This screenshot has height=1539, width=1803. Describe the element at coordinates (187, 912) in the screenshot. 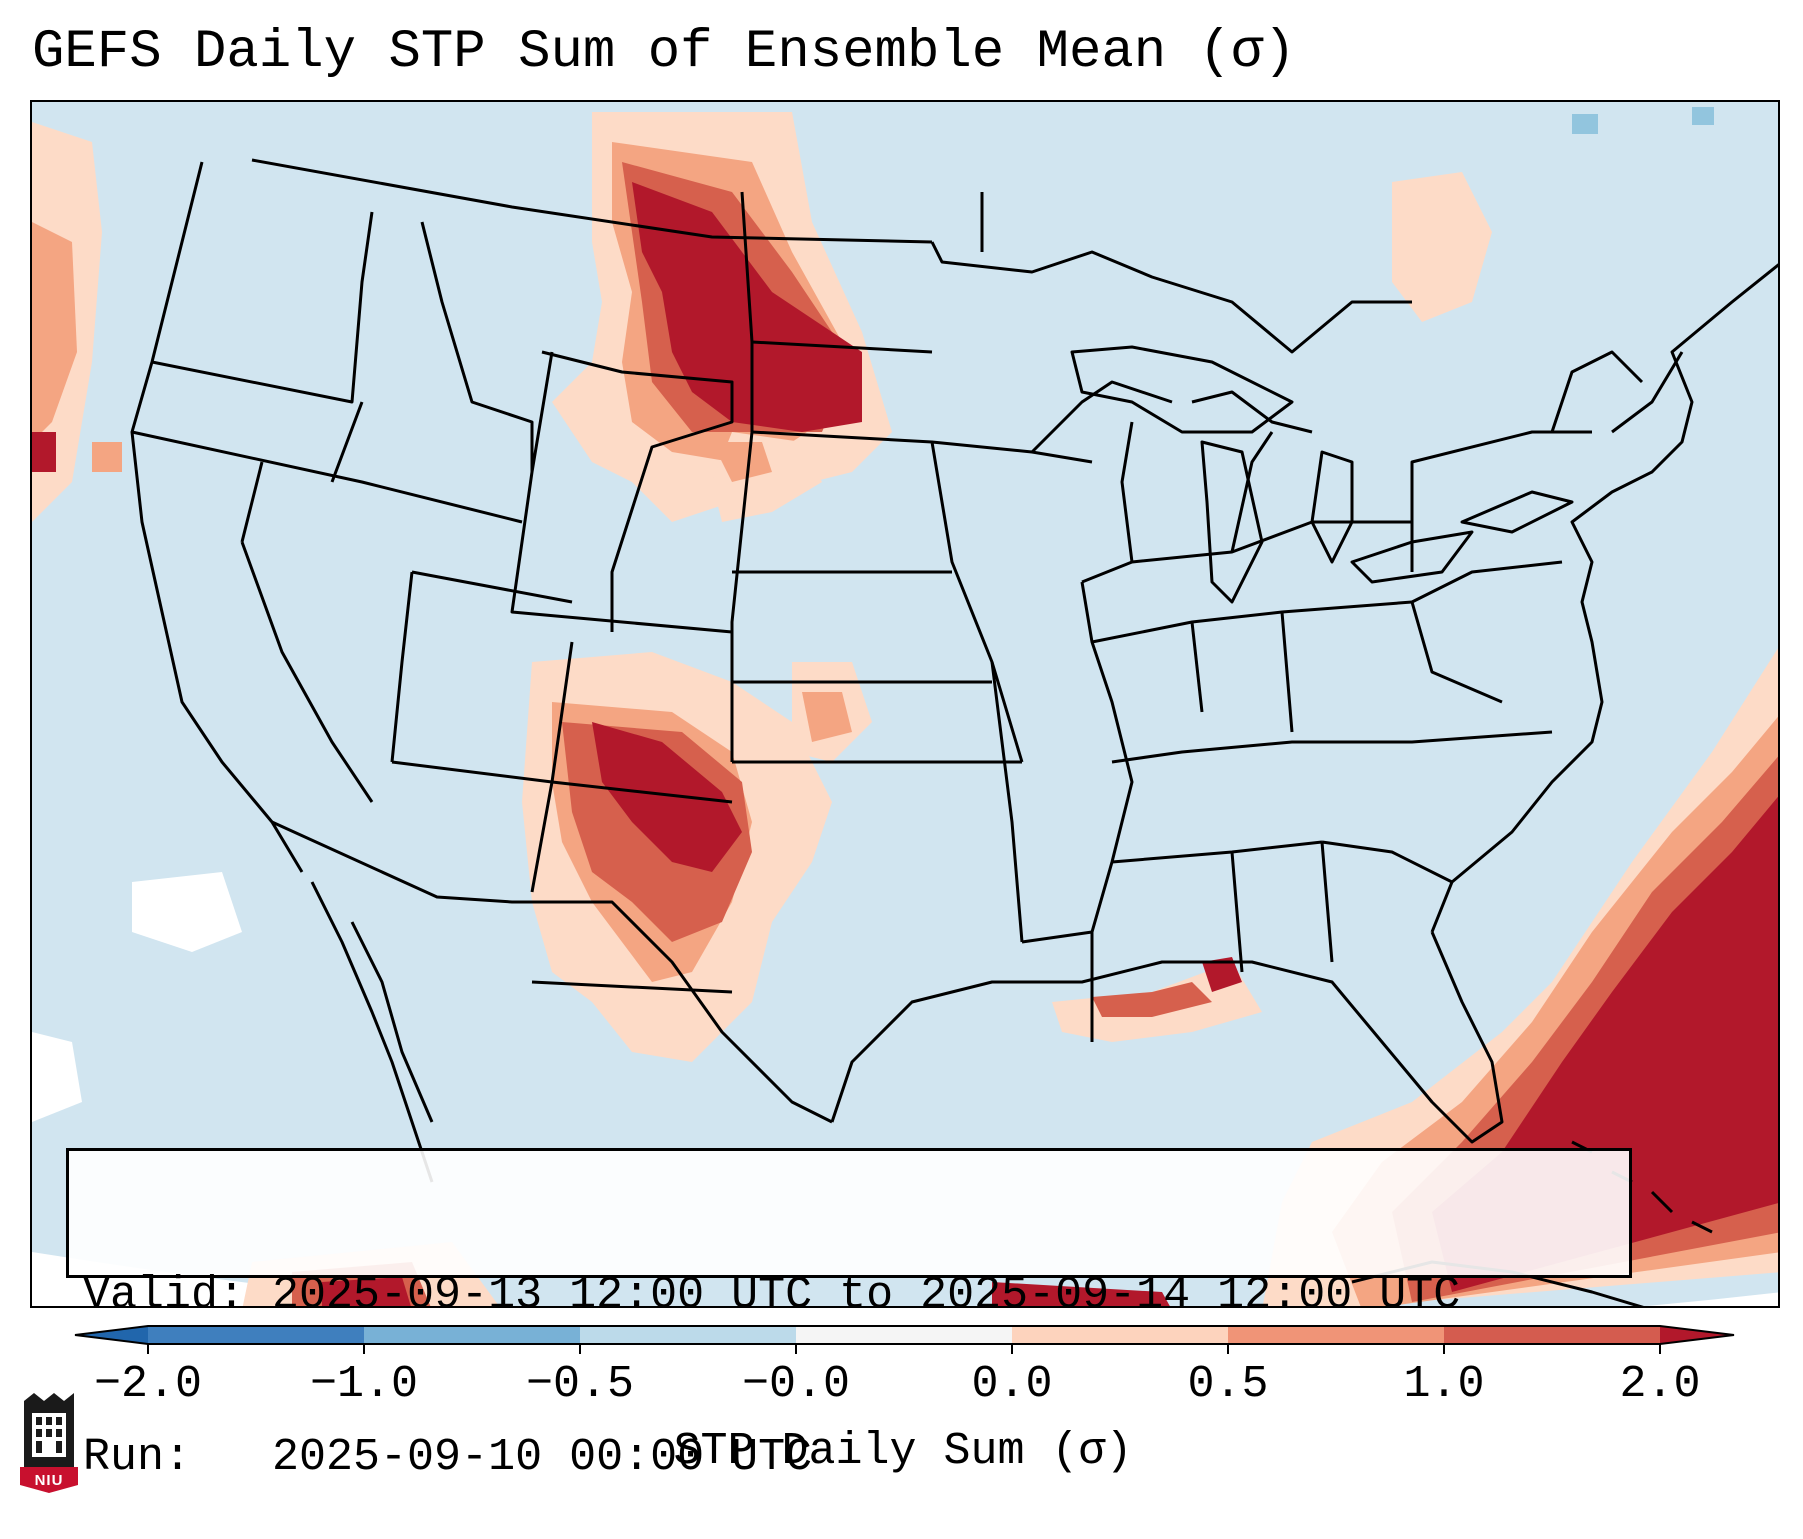

I see `zero-patch-offshore` at that location.